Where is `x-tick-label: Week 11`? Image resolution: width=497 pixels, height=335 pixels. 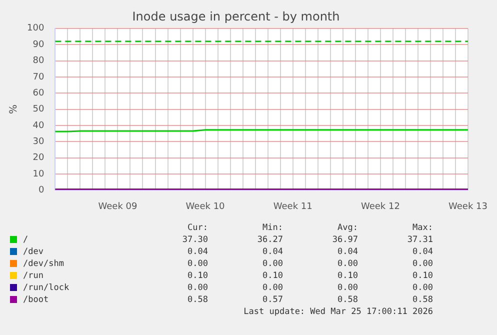 x-tick-label: Week 11 is located at coordinates (292, 207).